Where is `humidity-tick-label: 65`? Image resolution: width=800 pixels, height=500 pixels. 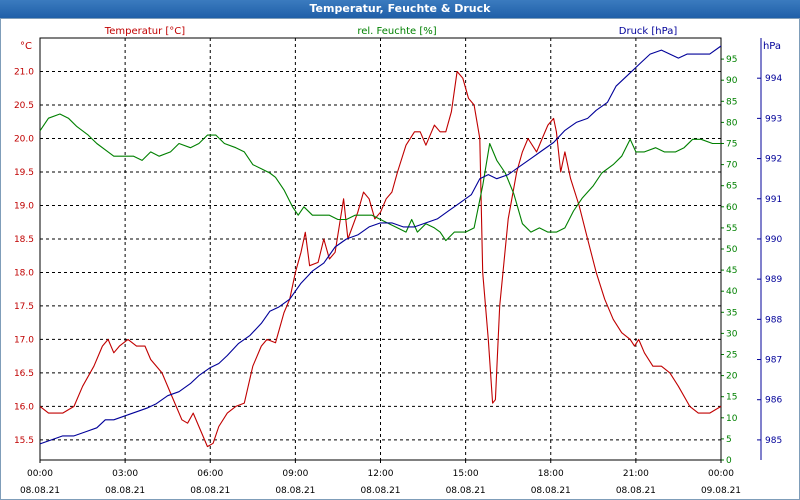 humidity-tick-label: 65 is located at coordinates (731, 187).